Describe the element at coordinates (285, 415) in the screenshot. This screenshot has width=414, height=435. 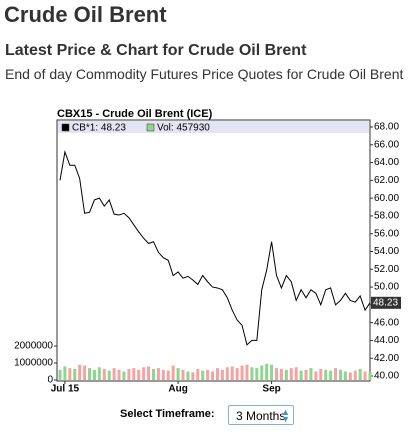
I see `select-arrows: ▲ ▼` at that location.